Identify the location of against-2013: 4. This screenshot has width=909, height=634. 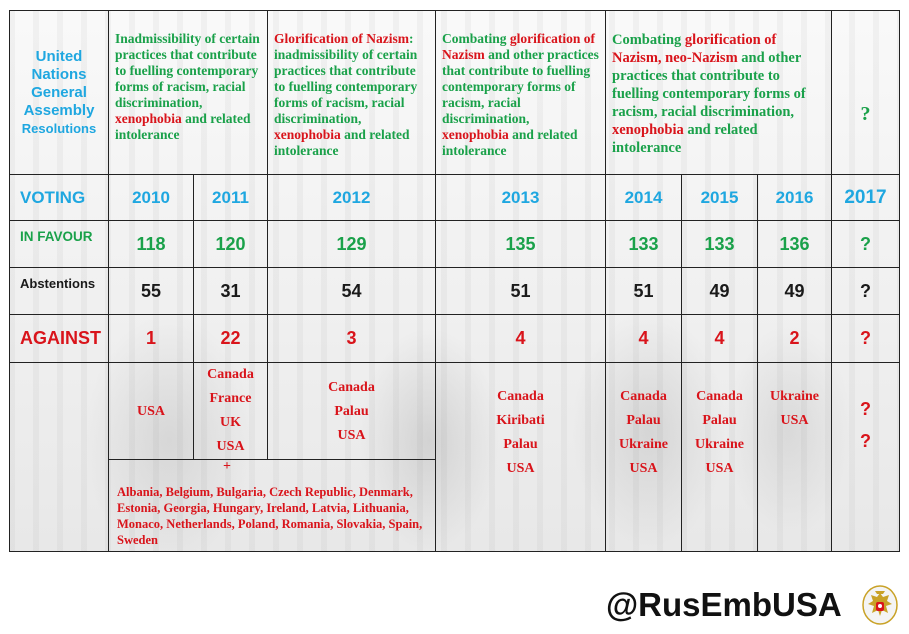
(520, 338).